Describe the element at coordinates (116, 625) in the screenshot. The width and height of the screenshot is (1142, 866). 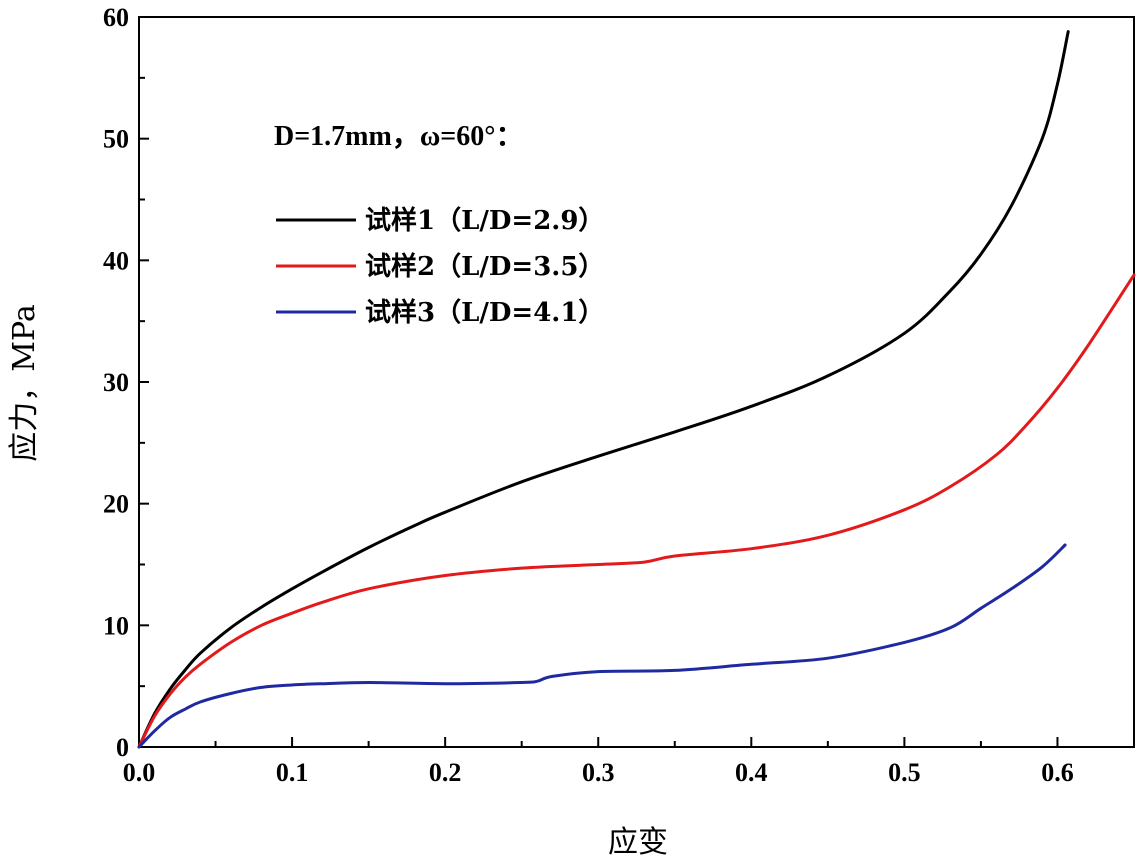
I see `y-tick-label: 10` at that location.